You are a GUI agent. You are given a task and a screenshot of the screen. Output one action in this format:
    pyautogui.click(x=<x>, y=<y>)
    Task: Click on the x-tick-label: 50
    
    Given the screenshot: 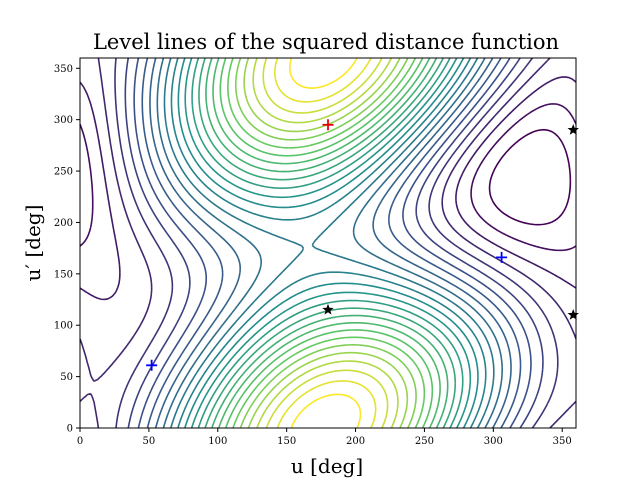 What is the action you would take?
    pyautogui.click(x=149, y=441)
    